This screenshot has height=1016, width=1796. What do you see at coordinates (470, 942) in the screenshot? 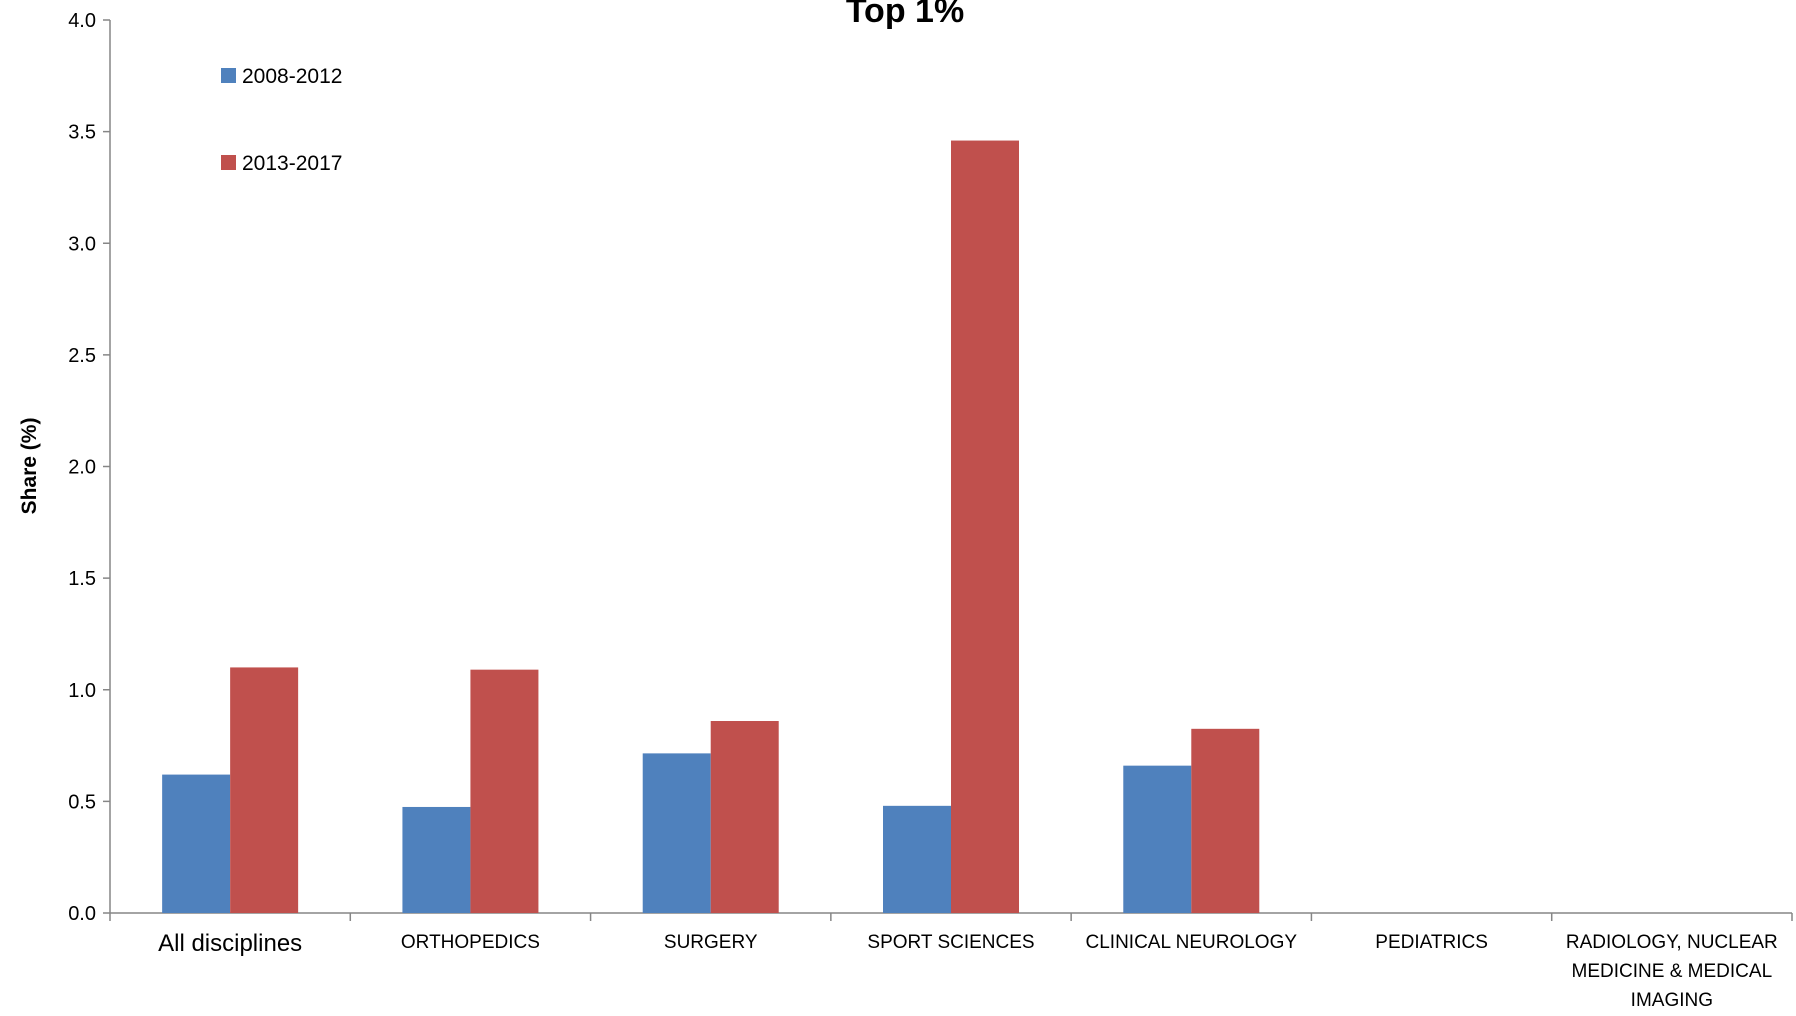
I see `x-tick-label: ORTHOPEDICS` at bounding box center [470, 942].